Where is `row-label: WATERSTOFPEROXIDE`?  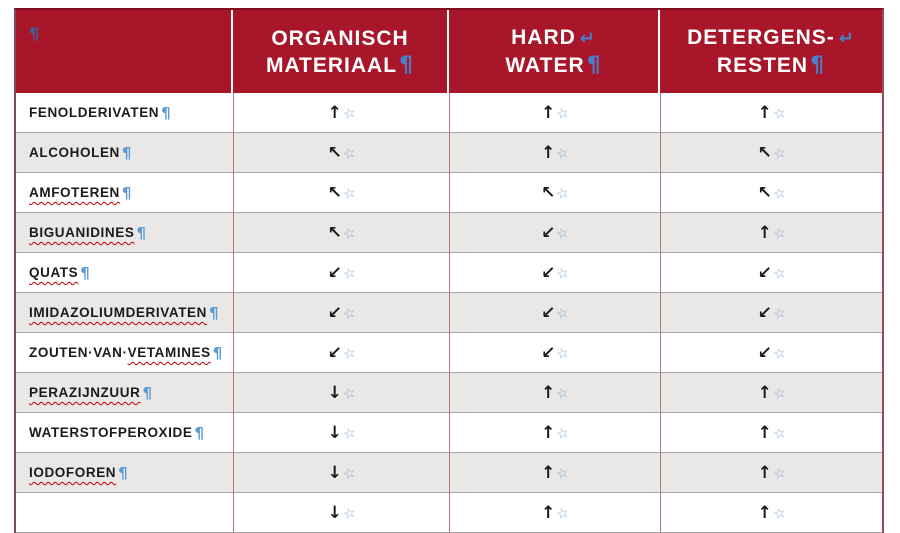 row-label: WATERSTOFPEROXIDE is located at coordinates (111, 432).